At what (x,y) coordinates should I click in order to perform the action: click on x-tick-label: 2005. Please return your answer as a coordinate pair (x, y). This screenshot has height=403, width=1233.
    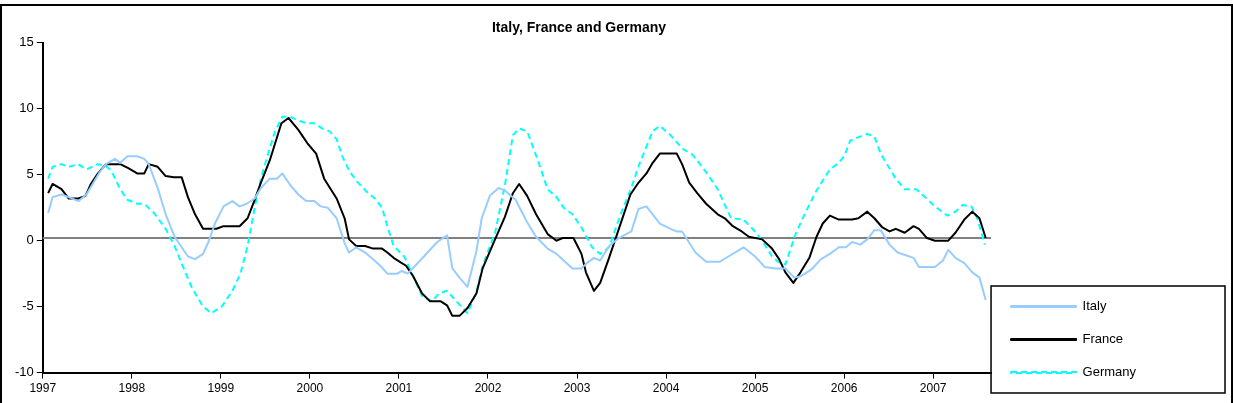
    Looking at the image, I should click on (755, 388).